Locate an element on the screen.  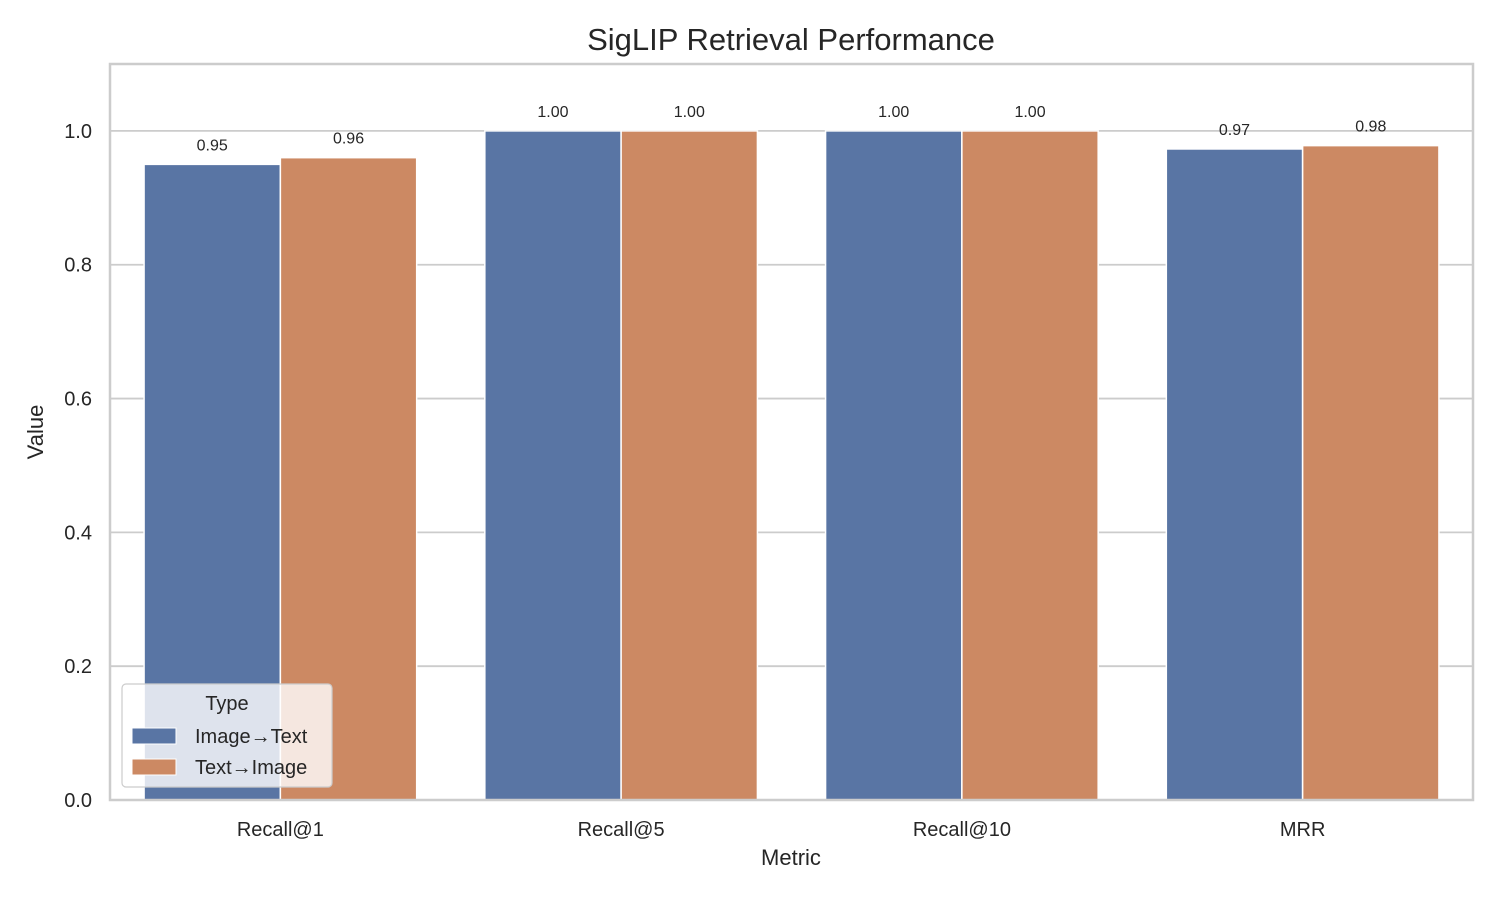
data-label: 0.97 is located at coordinates (1234, 130).